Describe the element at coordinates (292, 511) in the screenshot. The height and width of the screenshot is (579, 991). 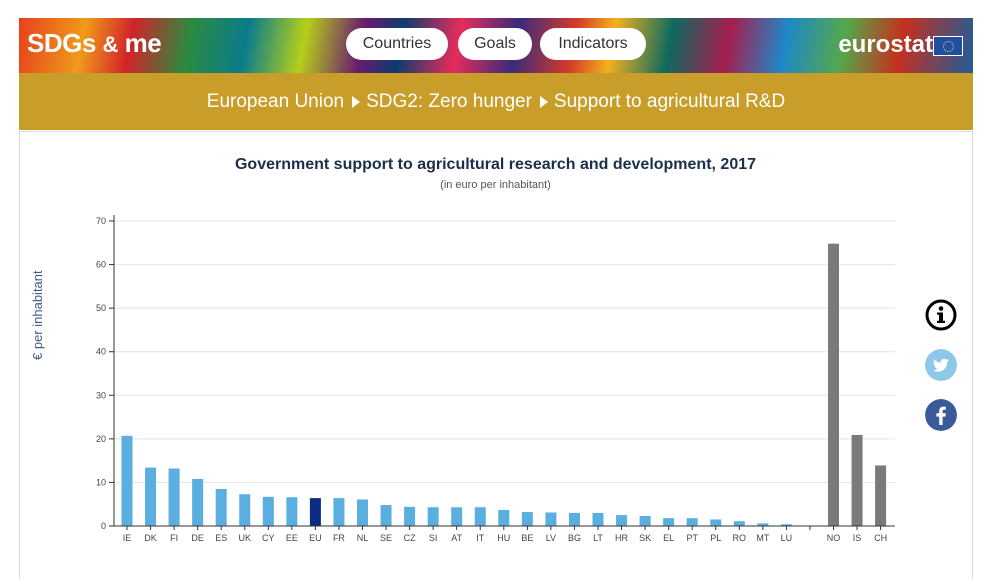
I see `bar-ee` at that location.